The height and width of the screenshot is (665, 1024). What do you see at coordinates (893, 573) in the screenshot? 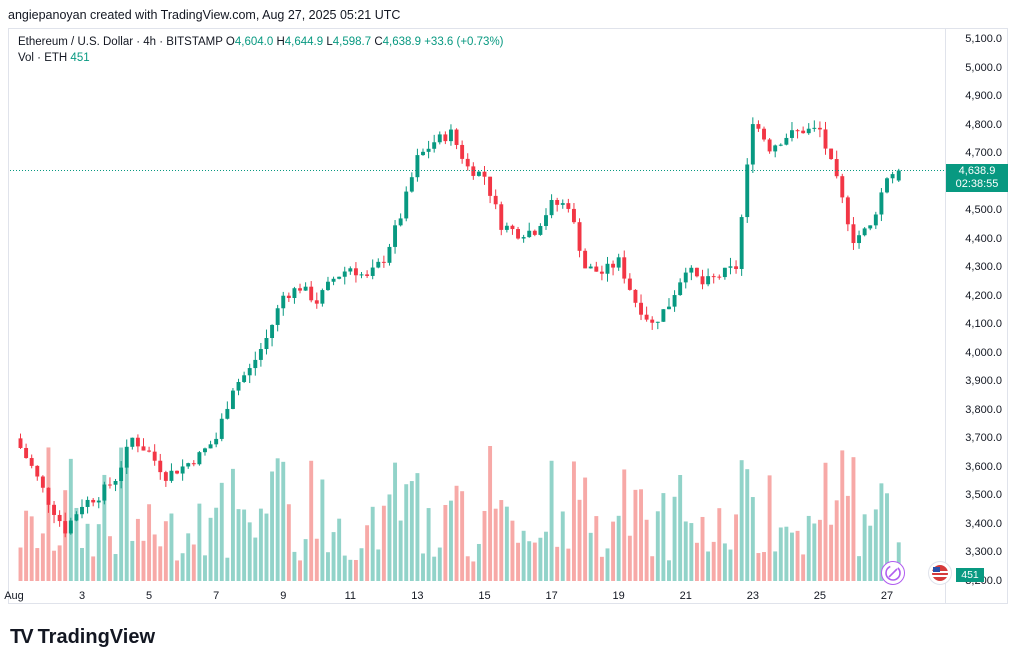
I see `ideas-icon` at bounding box center [893, 573].